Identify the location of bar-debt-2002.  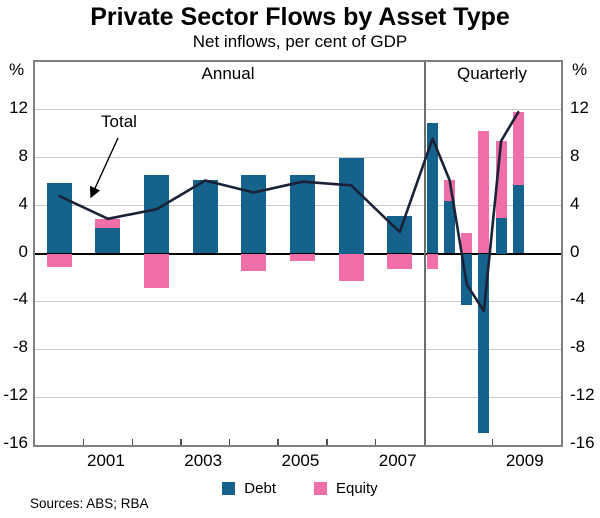
(157, 214).